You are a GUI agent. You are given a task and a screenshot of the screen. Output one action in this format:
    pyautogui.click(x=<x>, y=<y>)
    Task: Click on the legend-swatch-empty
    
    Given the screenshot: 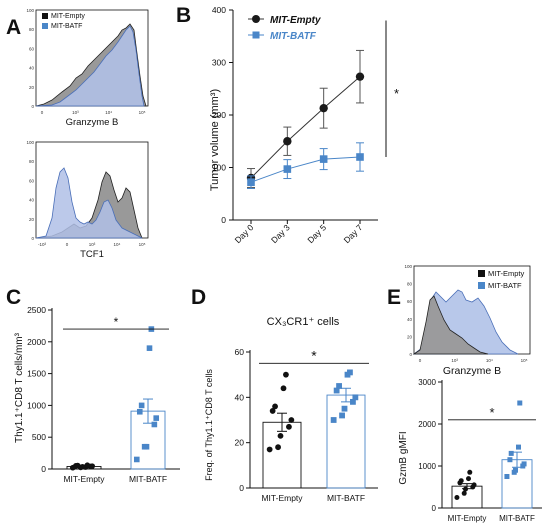 What is the action you would take?
    pyautogui.click(x=481, y=273)
    